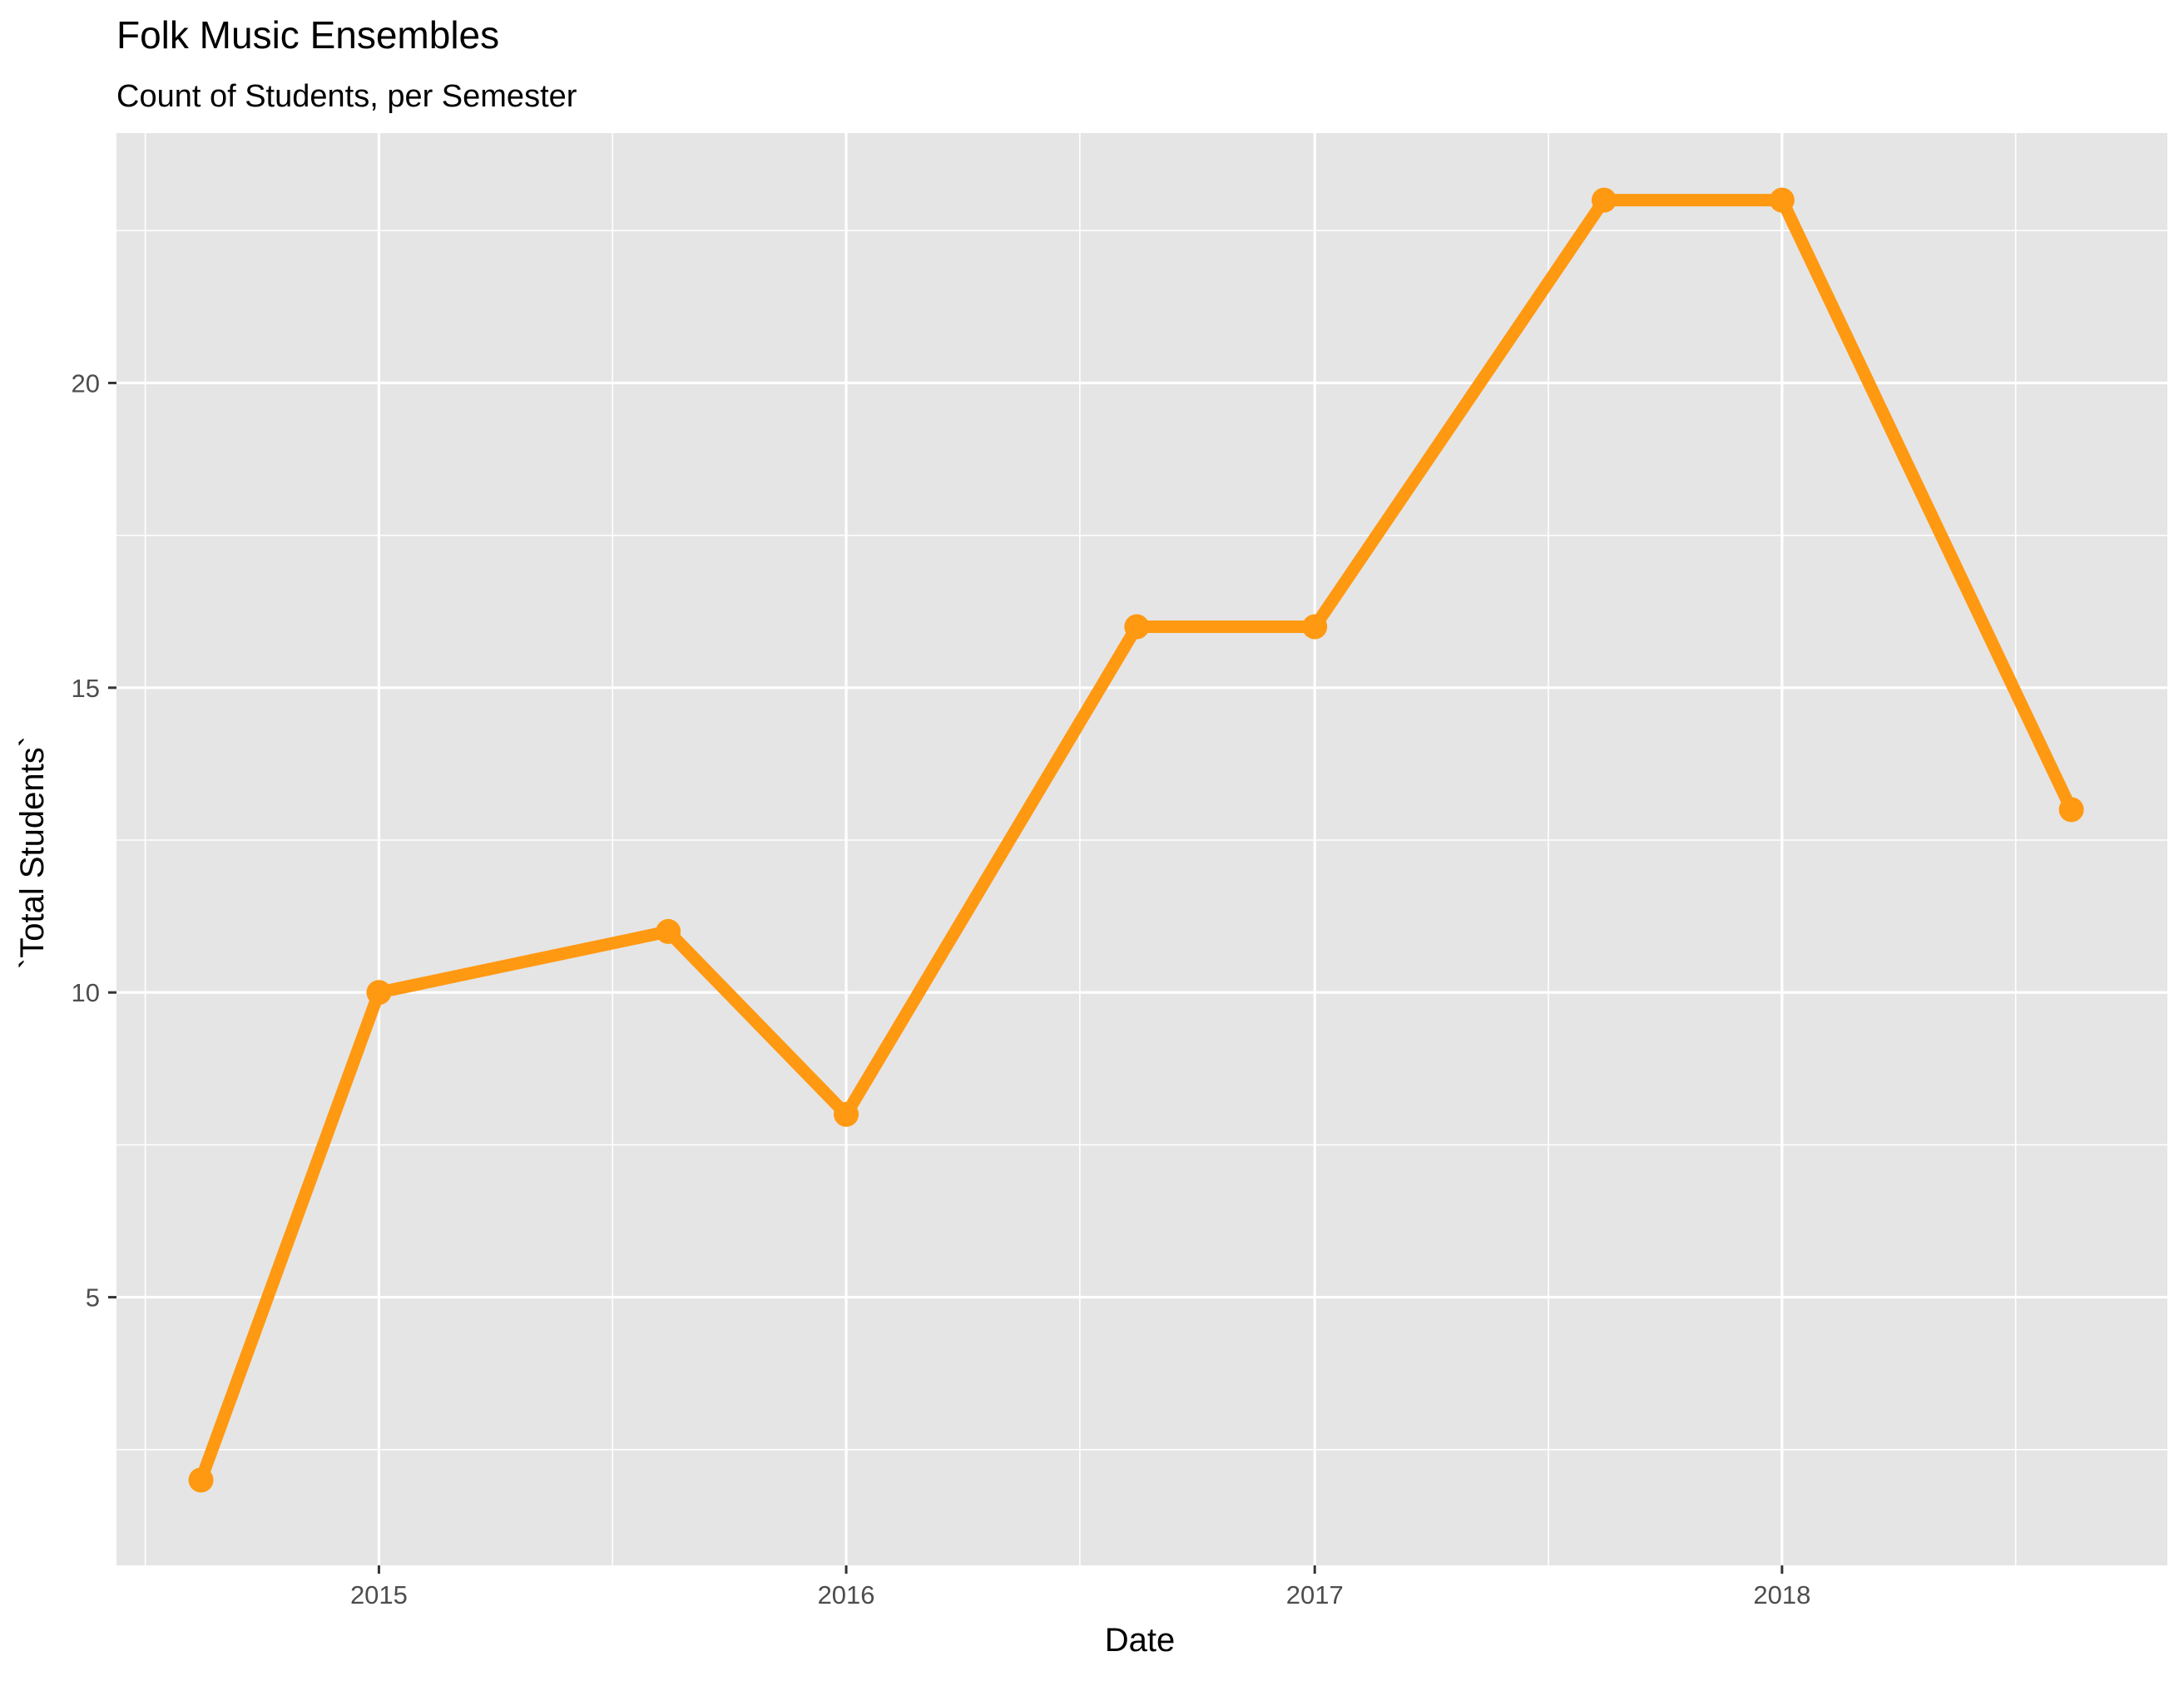 This screenshot has height=1681, width=2184. Describe the element at coordinates (379, 1595) in the screenshot. I see `x-tick-label: 2015` at that location.